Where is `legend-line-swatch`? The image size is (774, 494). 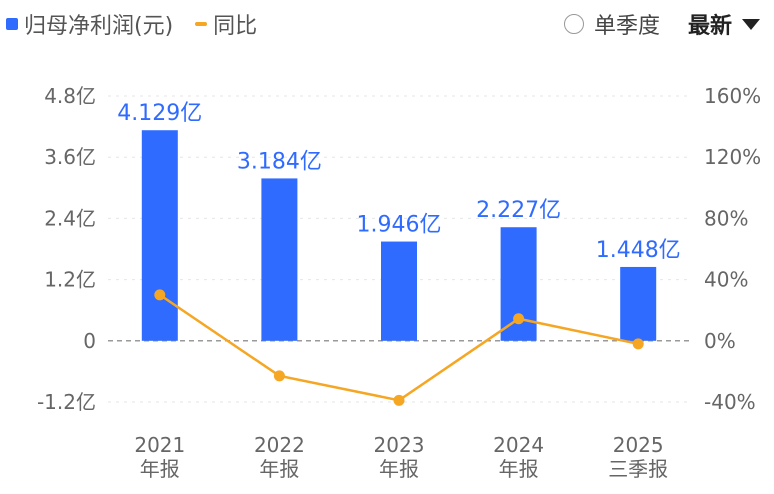
legend-line-swatch is located at coordinates (201, 24).